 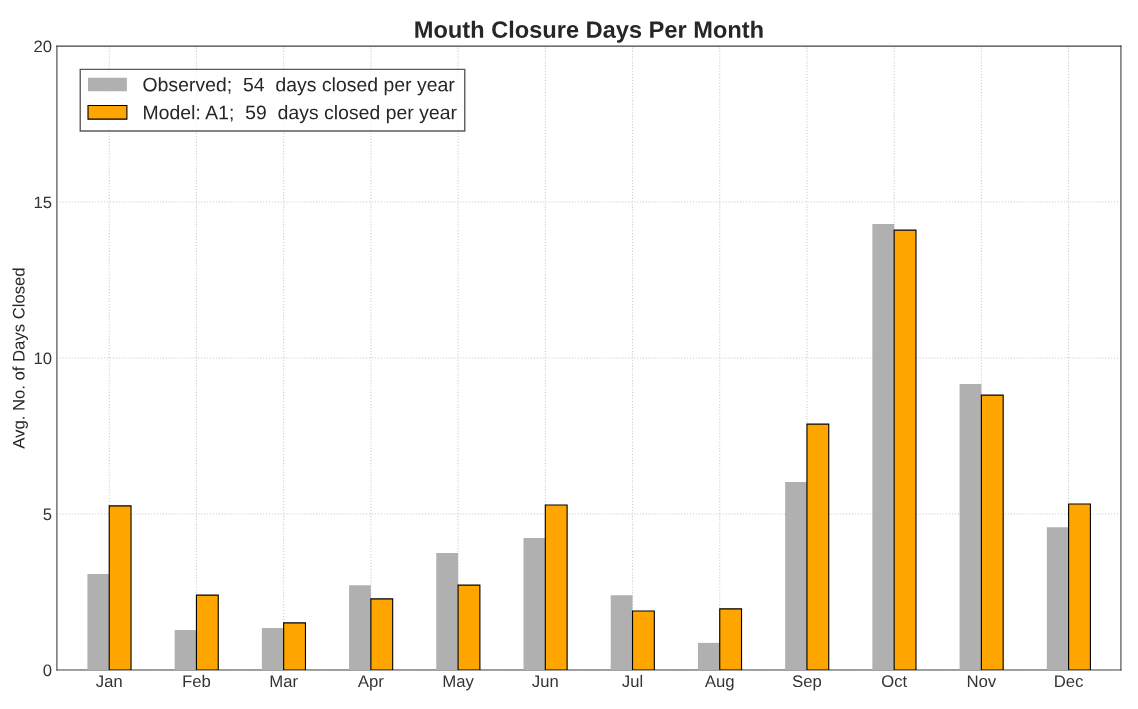 What do you see at coordinates (284, 681) in the screenshot?
I see `x-tick-label: Mar` at bounding box center [284, 681].